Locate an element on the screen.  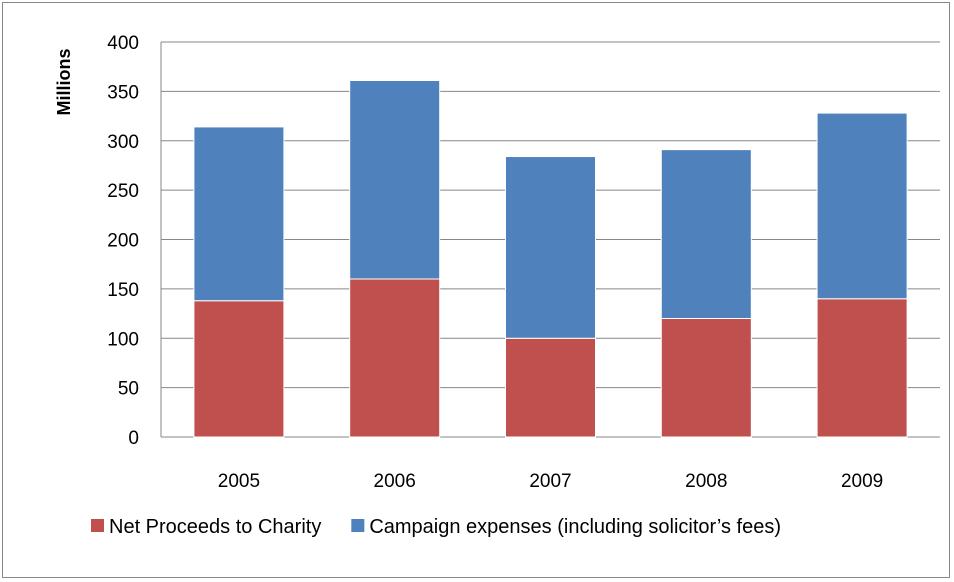
bar-segment-net-proceeds-2005 is located at coordinates (239, 369).